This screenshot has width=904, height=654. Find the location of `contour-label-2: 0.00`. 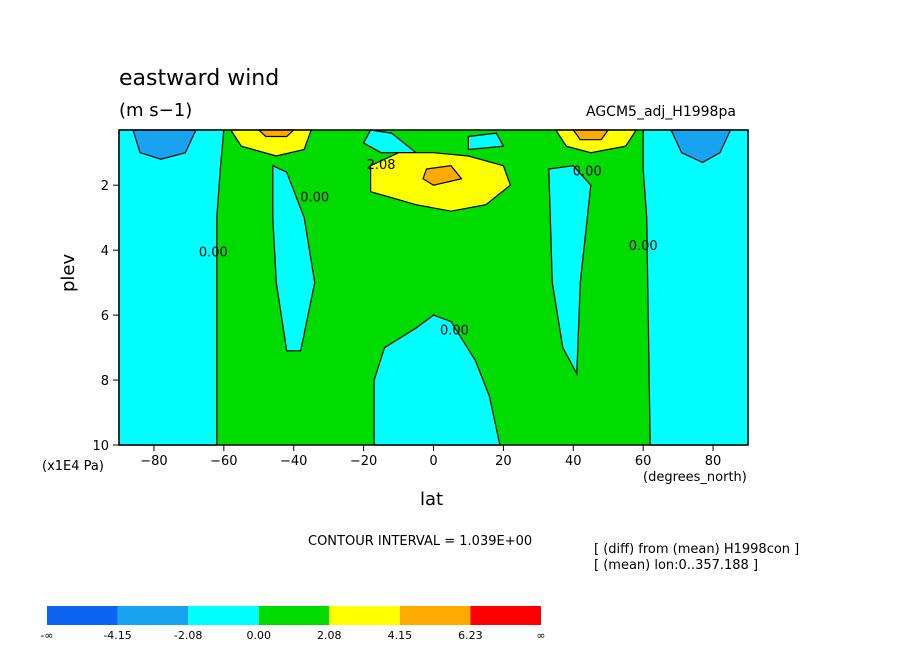

contour-label-2: 0.00 is located at coordinates (314, 197).